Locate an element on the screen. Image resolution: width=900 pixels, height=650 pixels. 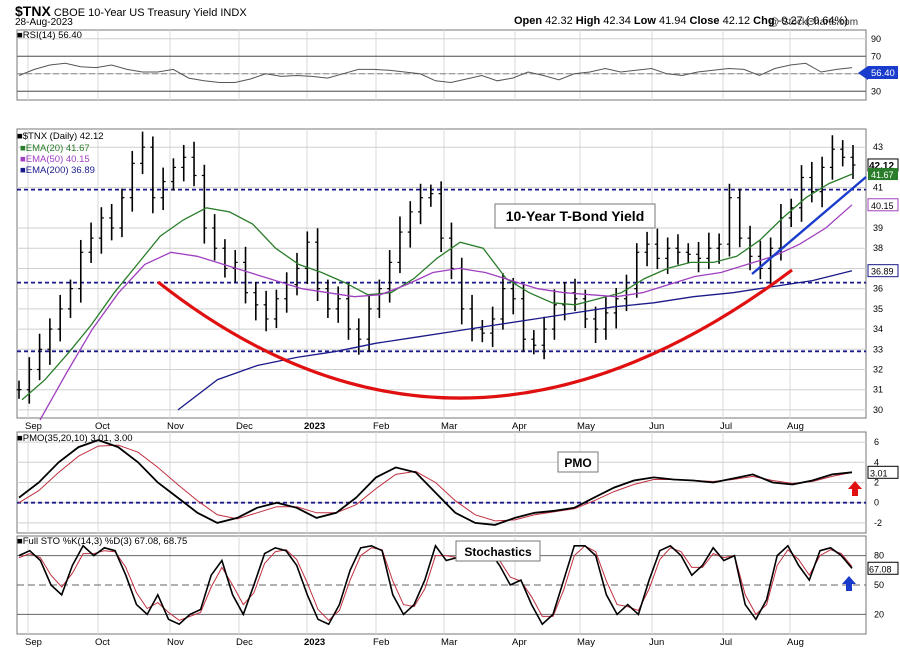
chart-header-title: $TNX CBOE 10-Year US Treasury Yield INDX is located at coordinates (131, 11).